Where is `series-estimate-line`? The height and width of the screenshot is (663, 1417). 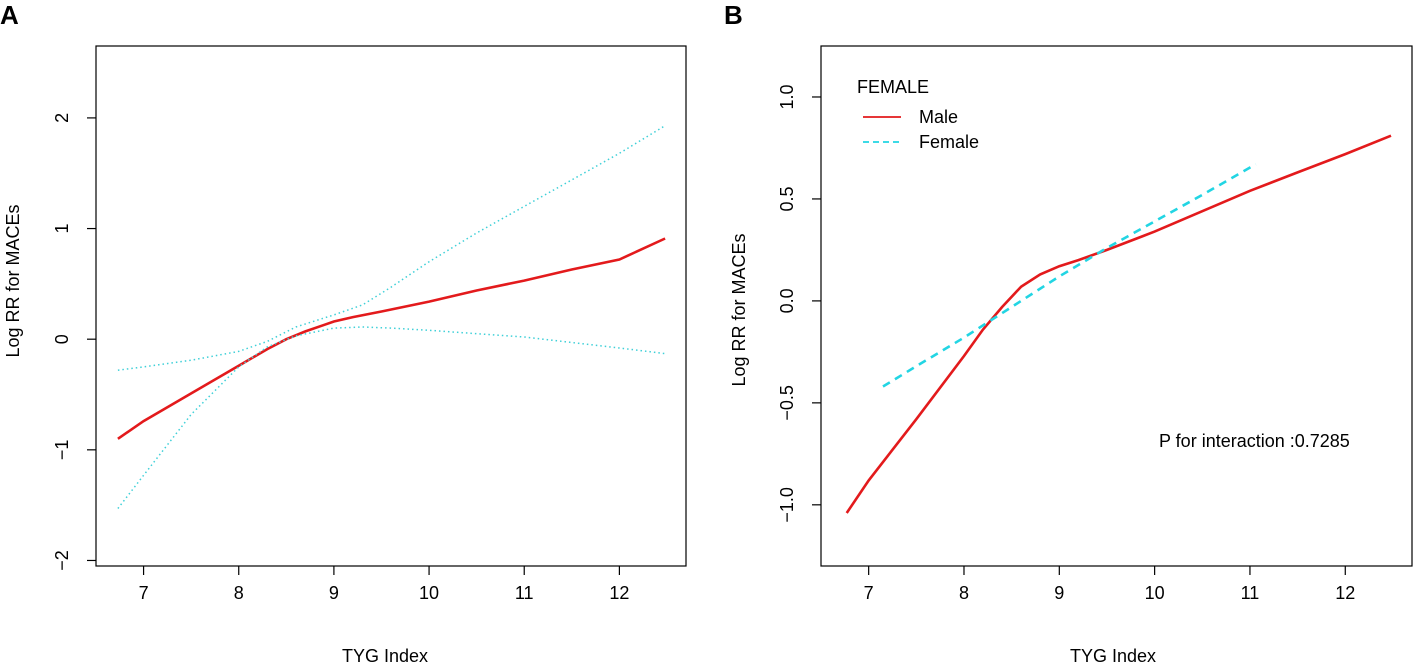 series-estimate-line is located at coordinates (391, 338).